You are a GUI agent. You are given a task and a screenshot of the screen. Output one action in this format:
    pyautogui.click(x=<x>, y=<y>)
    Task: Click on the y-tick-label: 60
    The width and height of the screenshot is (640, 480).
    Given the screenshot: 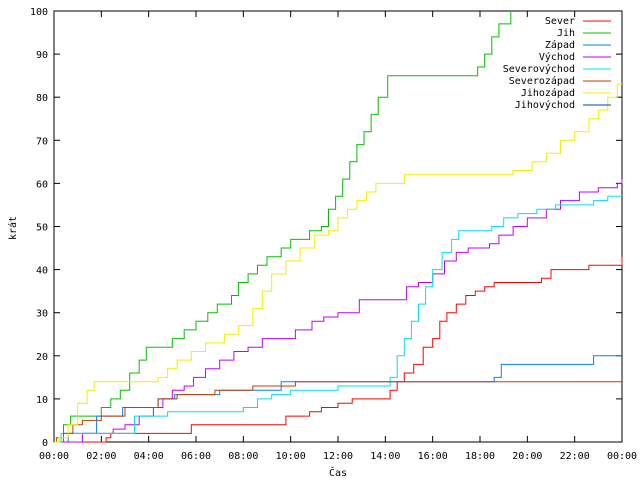 What is the action you would take?
    pyautogui.click(x=42, y=184)
    